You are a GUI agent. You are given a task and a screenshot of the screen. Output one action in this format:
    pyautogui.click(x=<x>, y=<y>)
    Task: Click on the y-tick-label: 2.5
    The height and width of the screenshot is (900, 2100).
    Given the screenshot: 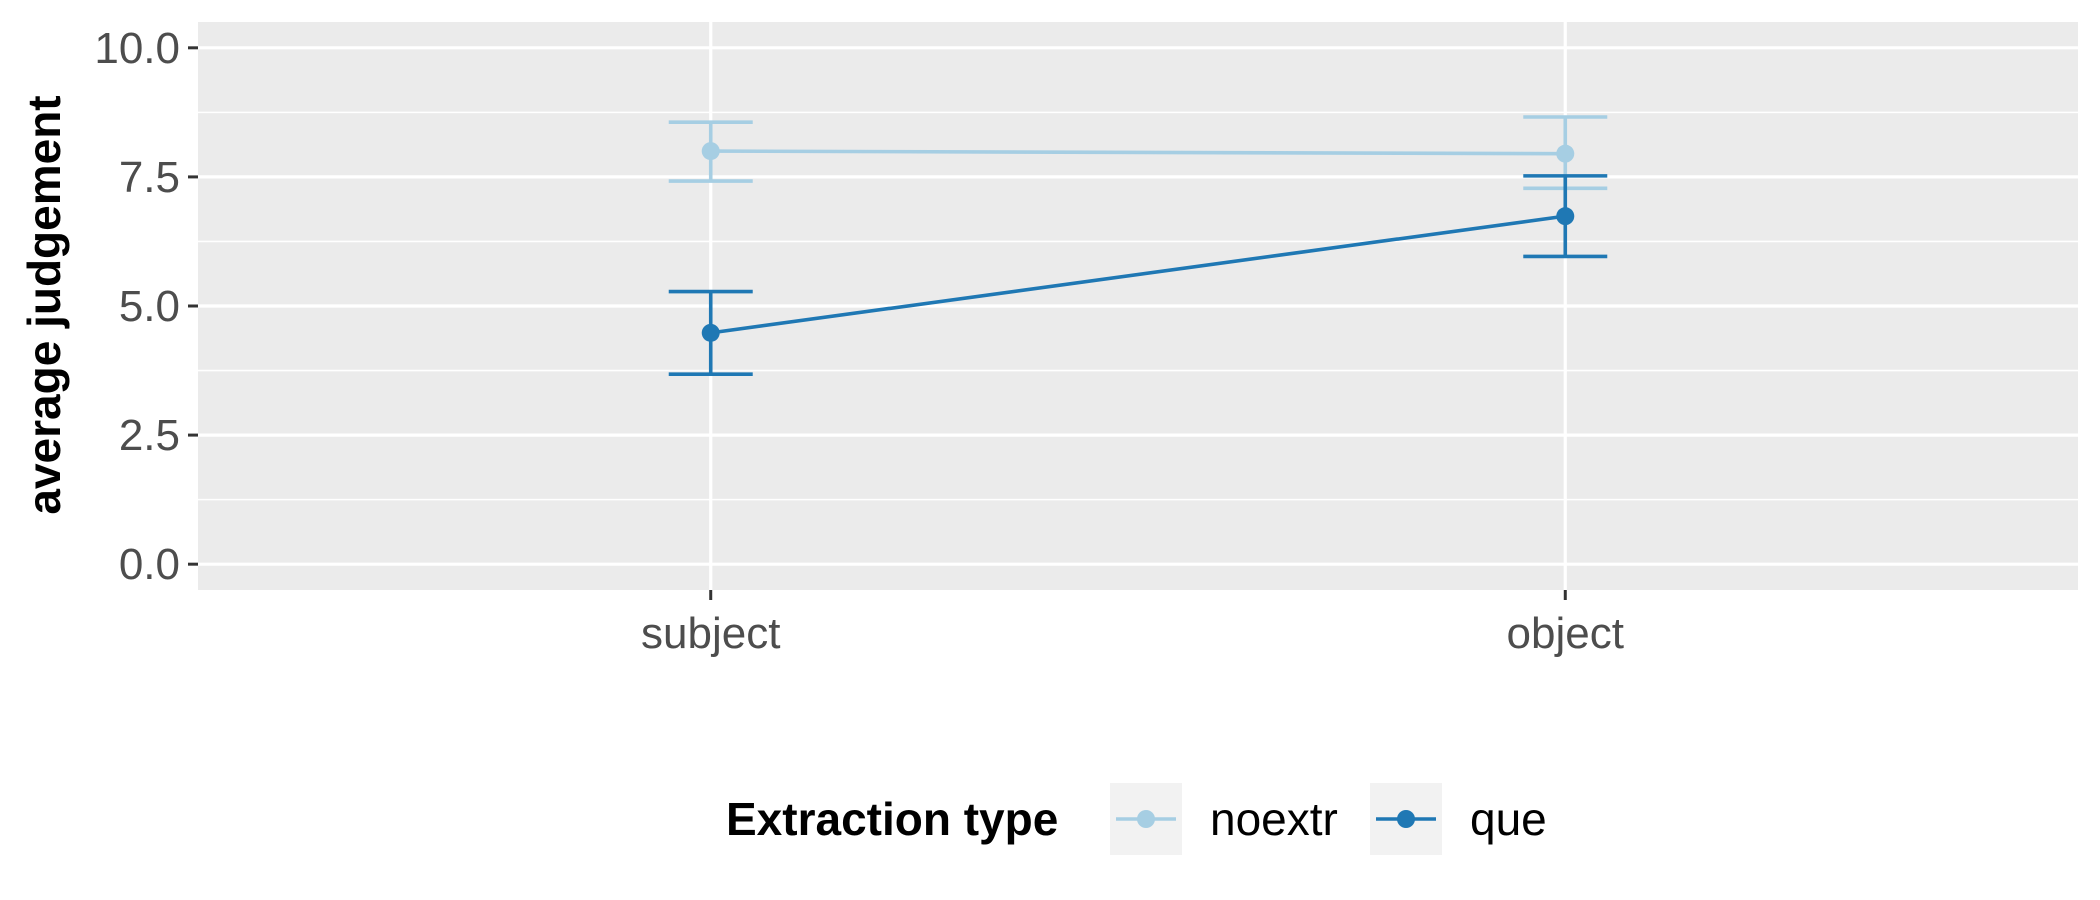 What is the action you would take?
    pyautogui.click(x=149, y=435)
    